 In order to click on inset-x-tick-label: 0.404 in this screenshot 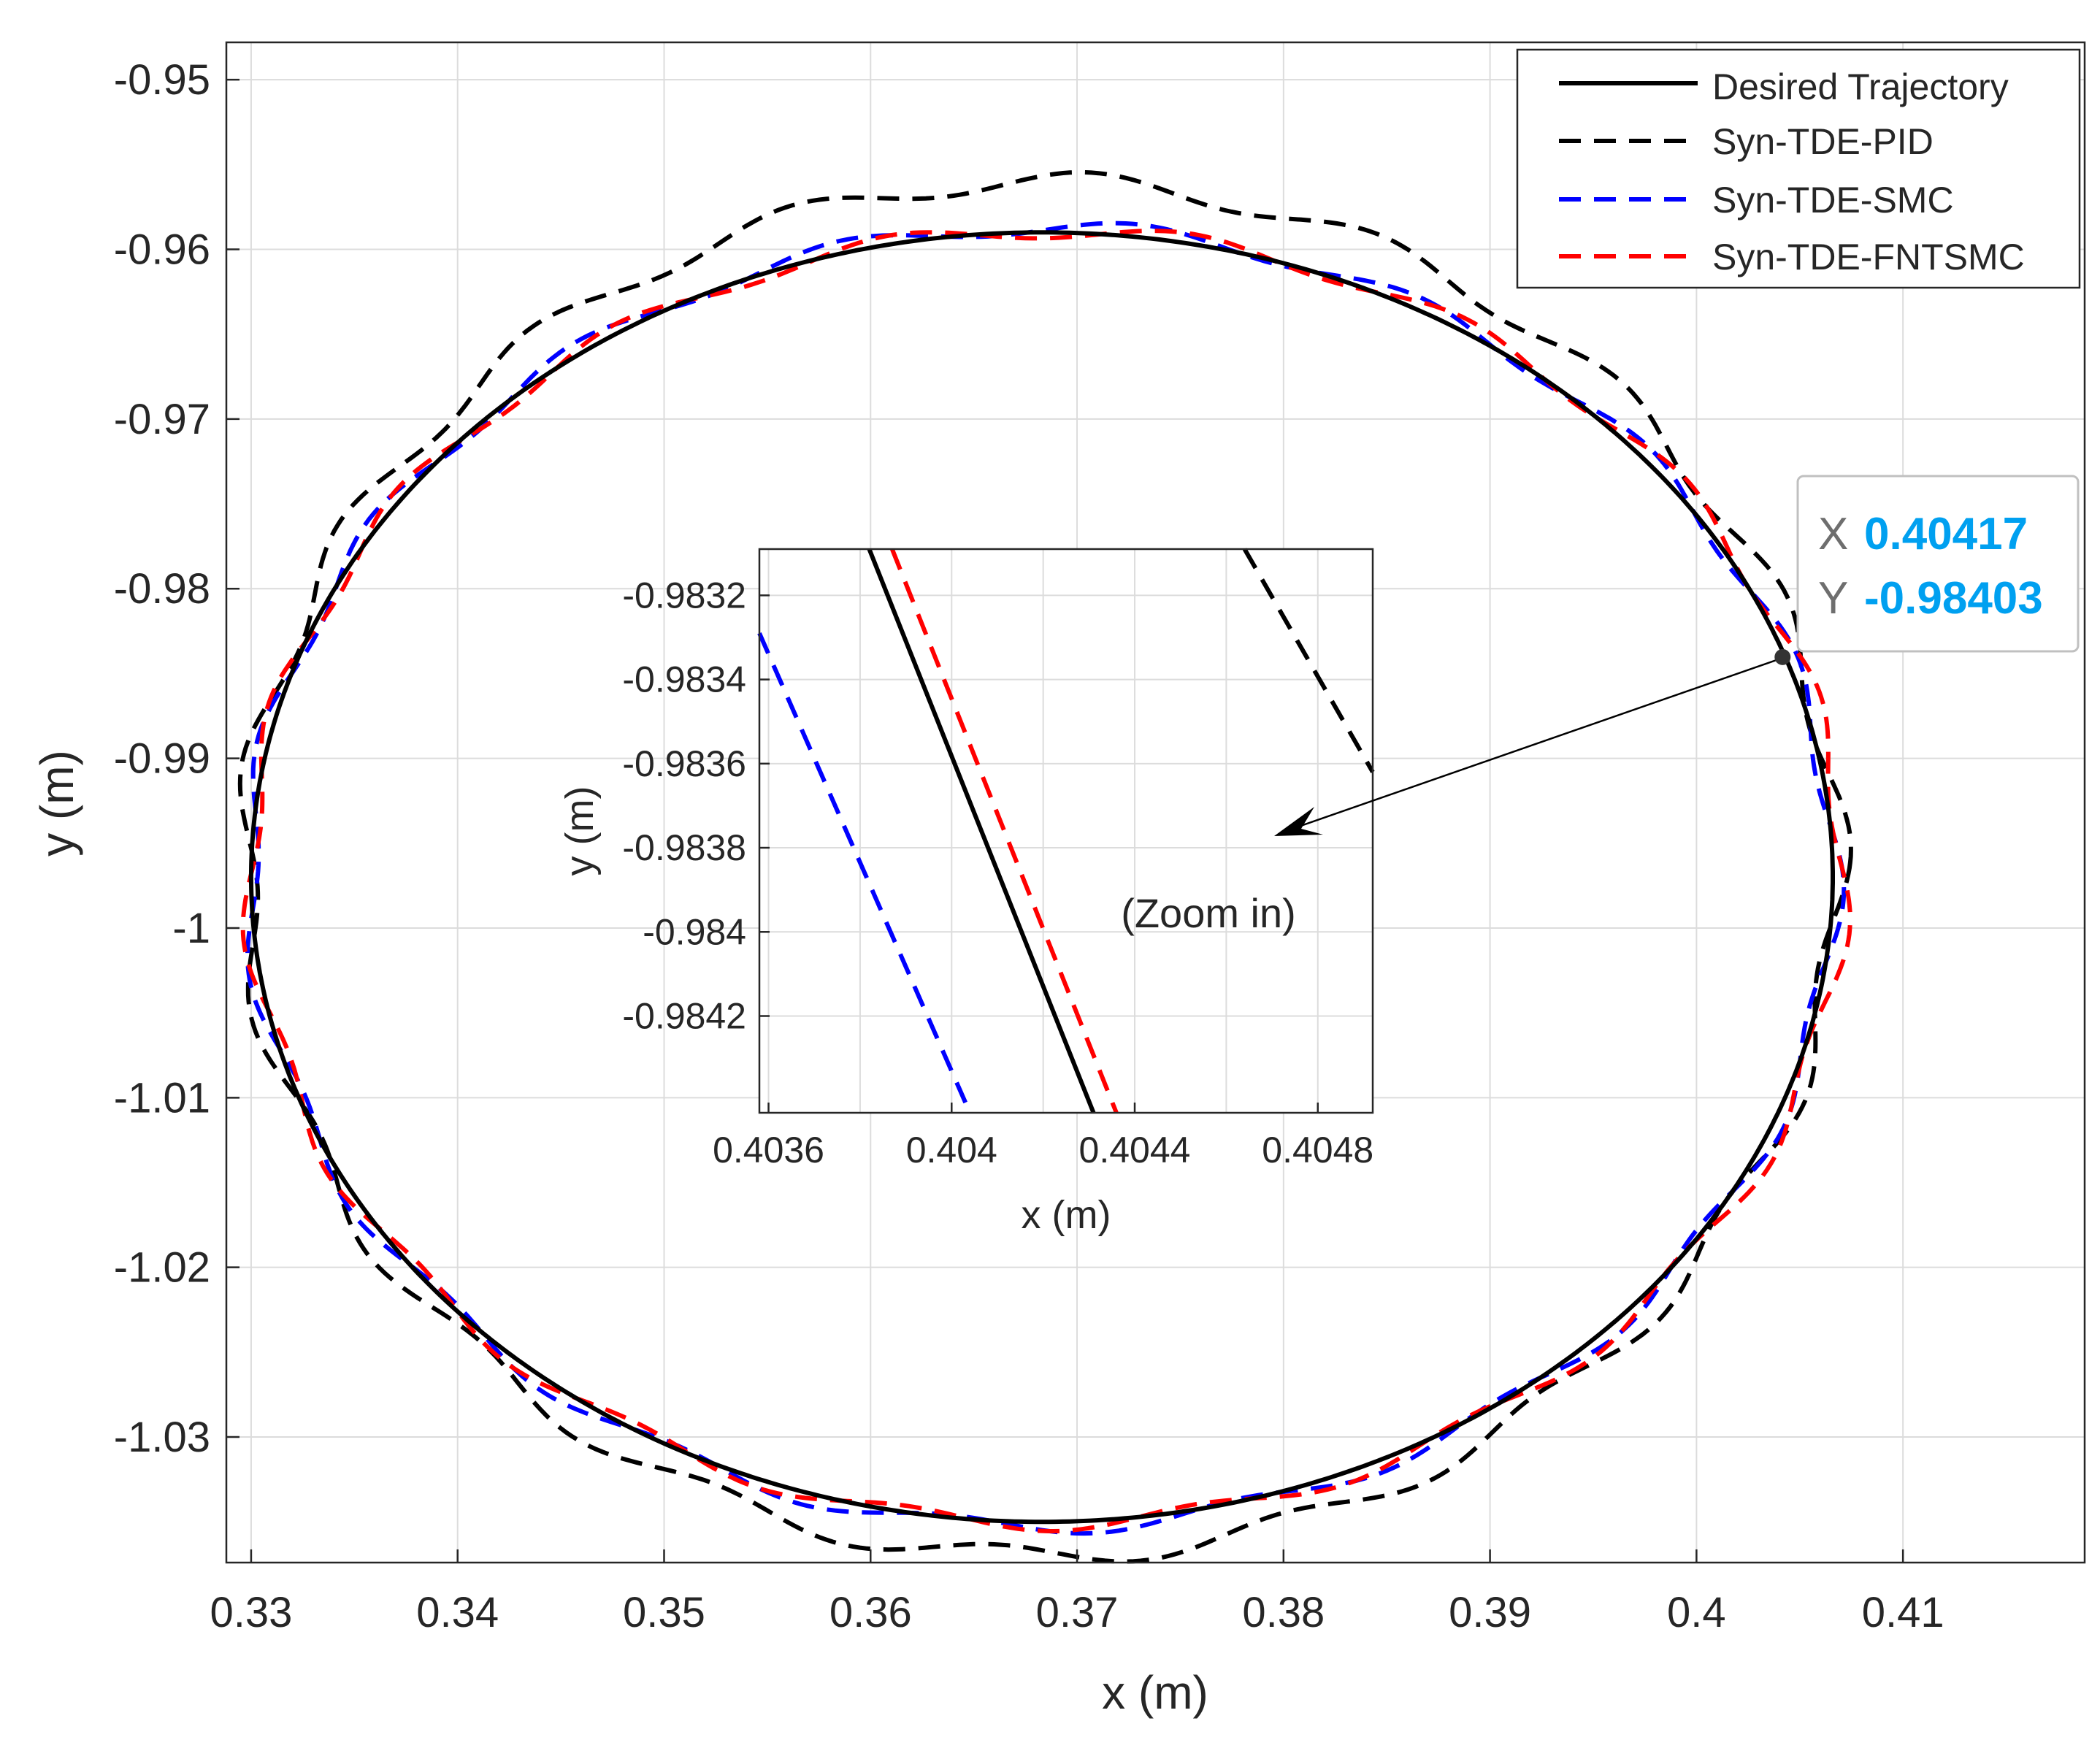, I will do `click(951, 1150)`.